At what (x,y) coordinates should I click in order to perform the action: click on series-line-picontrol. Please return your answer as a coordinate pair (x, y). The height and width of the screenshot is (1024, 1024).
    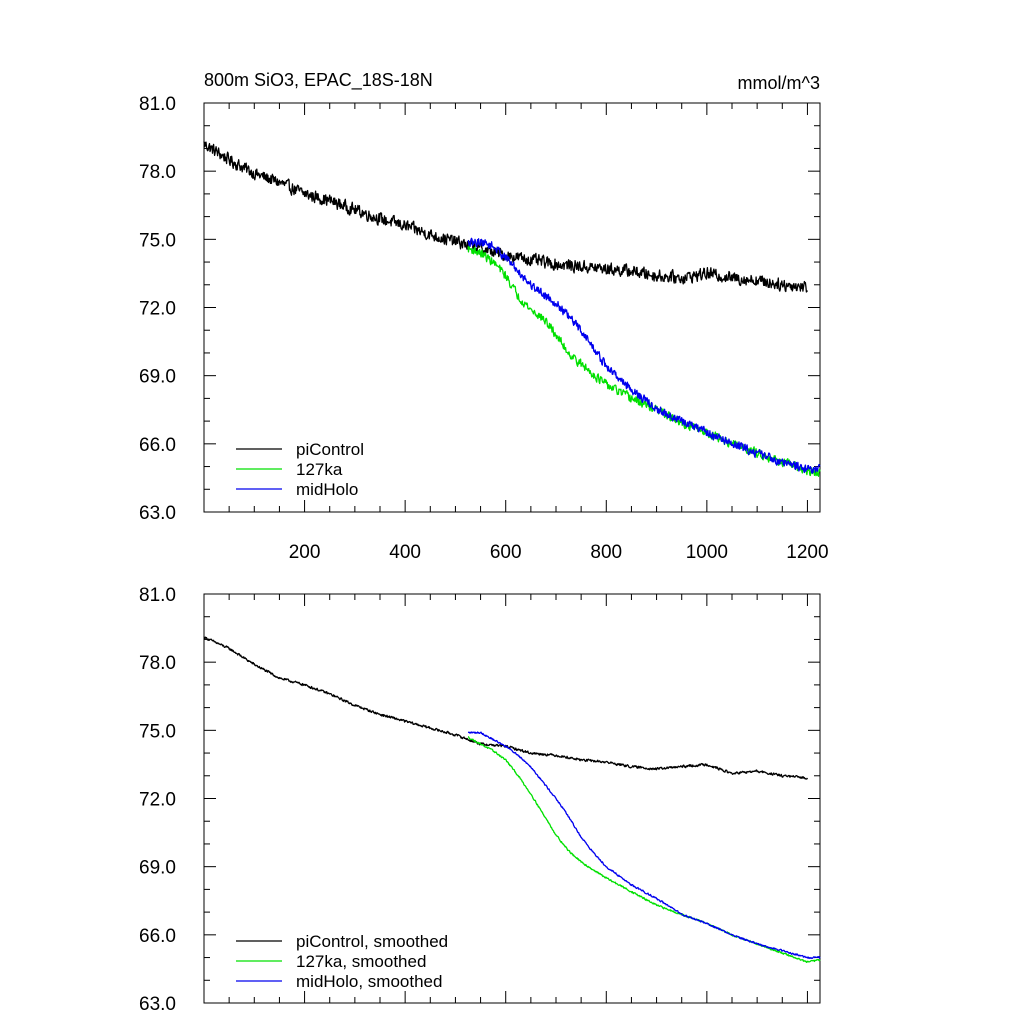
    Looking at the image, I should click on (505, 217).